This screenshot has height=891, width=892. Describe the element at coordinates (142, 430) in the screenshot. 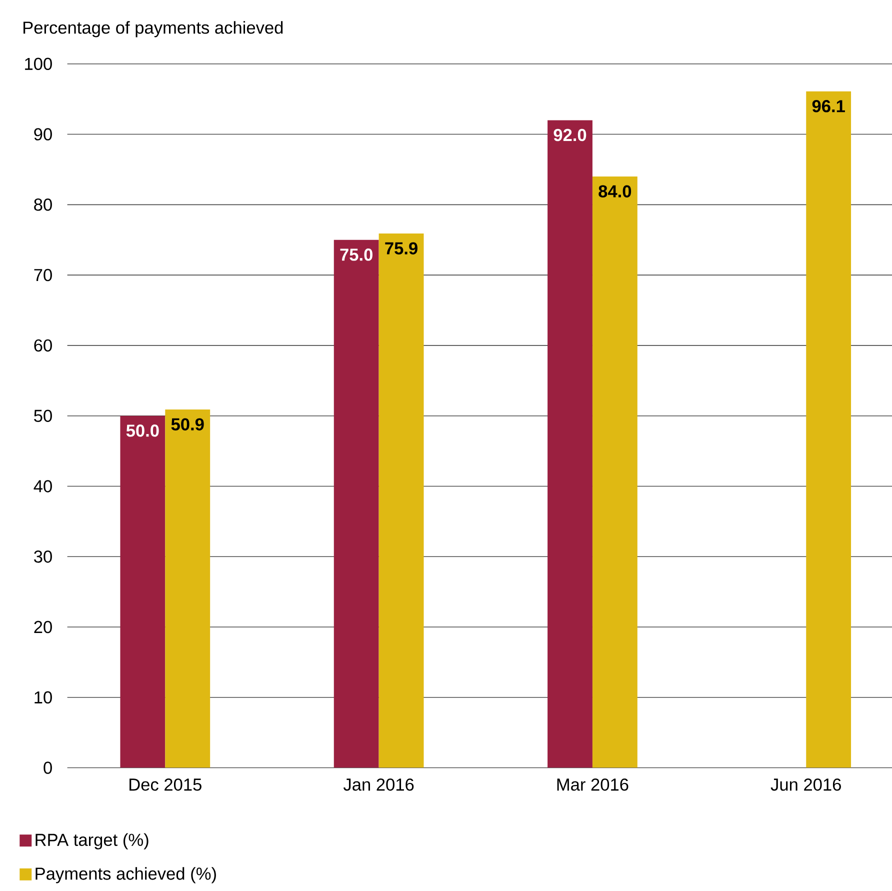

I see `data-label: 50.0` at that location.